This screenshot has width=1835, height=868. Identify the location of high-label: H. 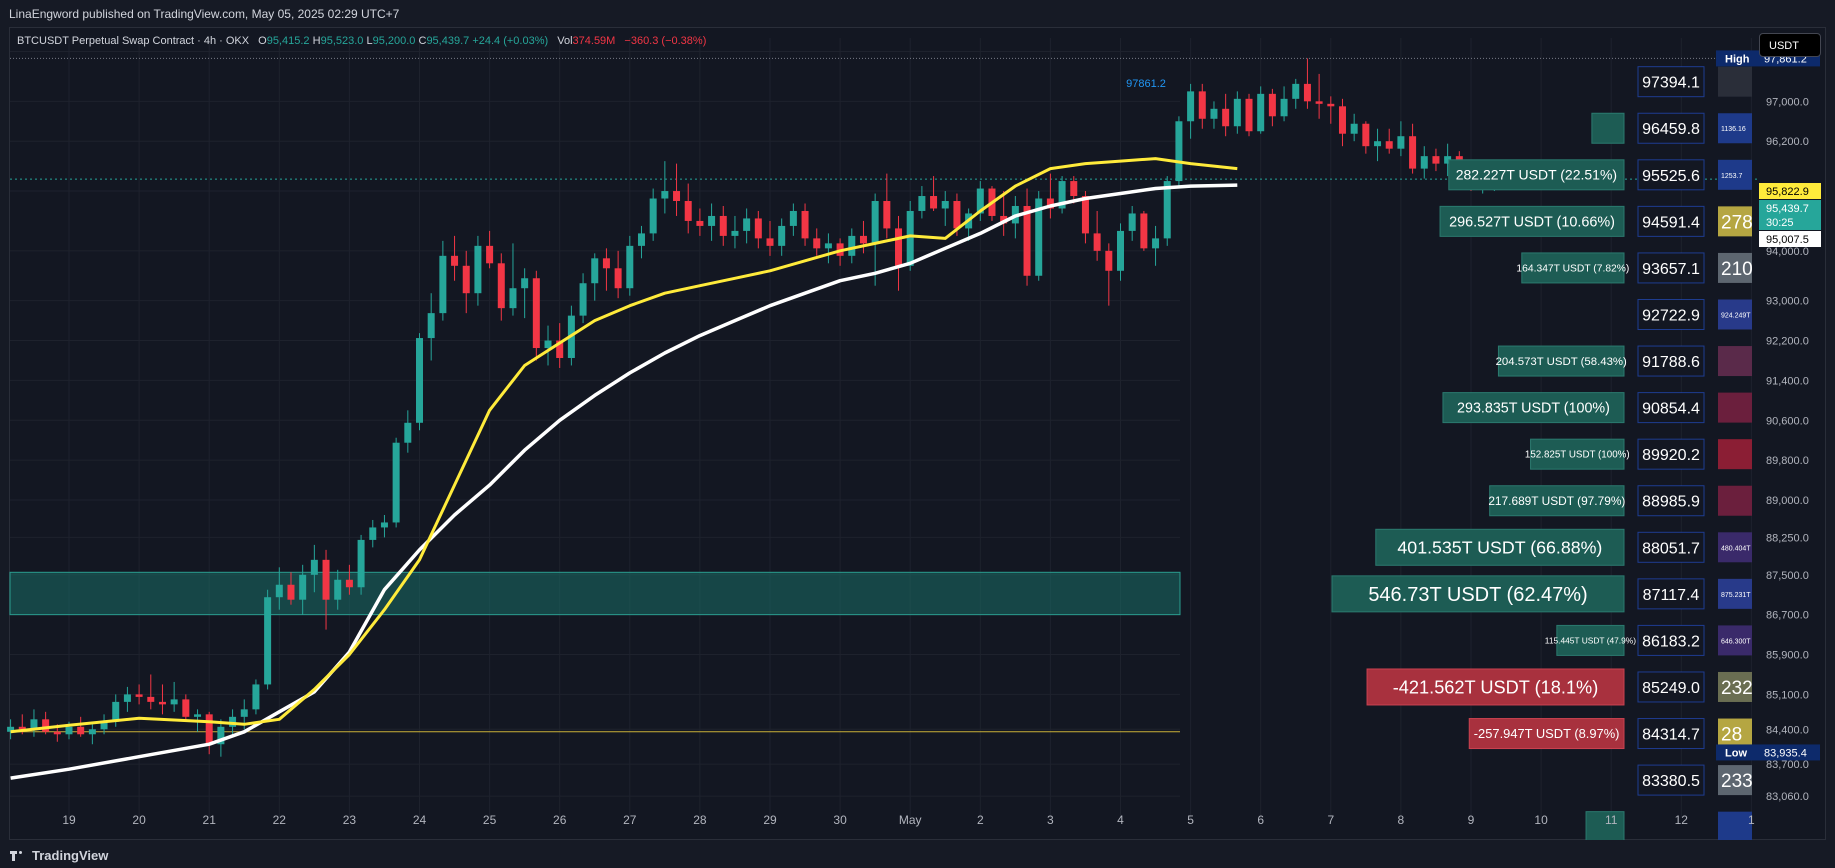
(316, 41).